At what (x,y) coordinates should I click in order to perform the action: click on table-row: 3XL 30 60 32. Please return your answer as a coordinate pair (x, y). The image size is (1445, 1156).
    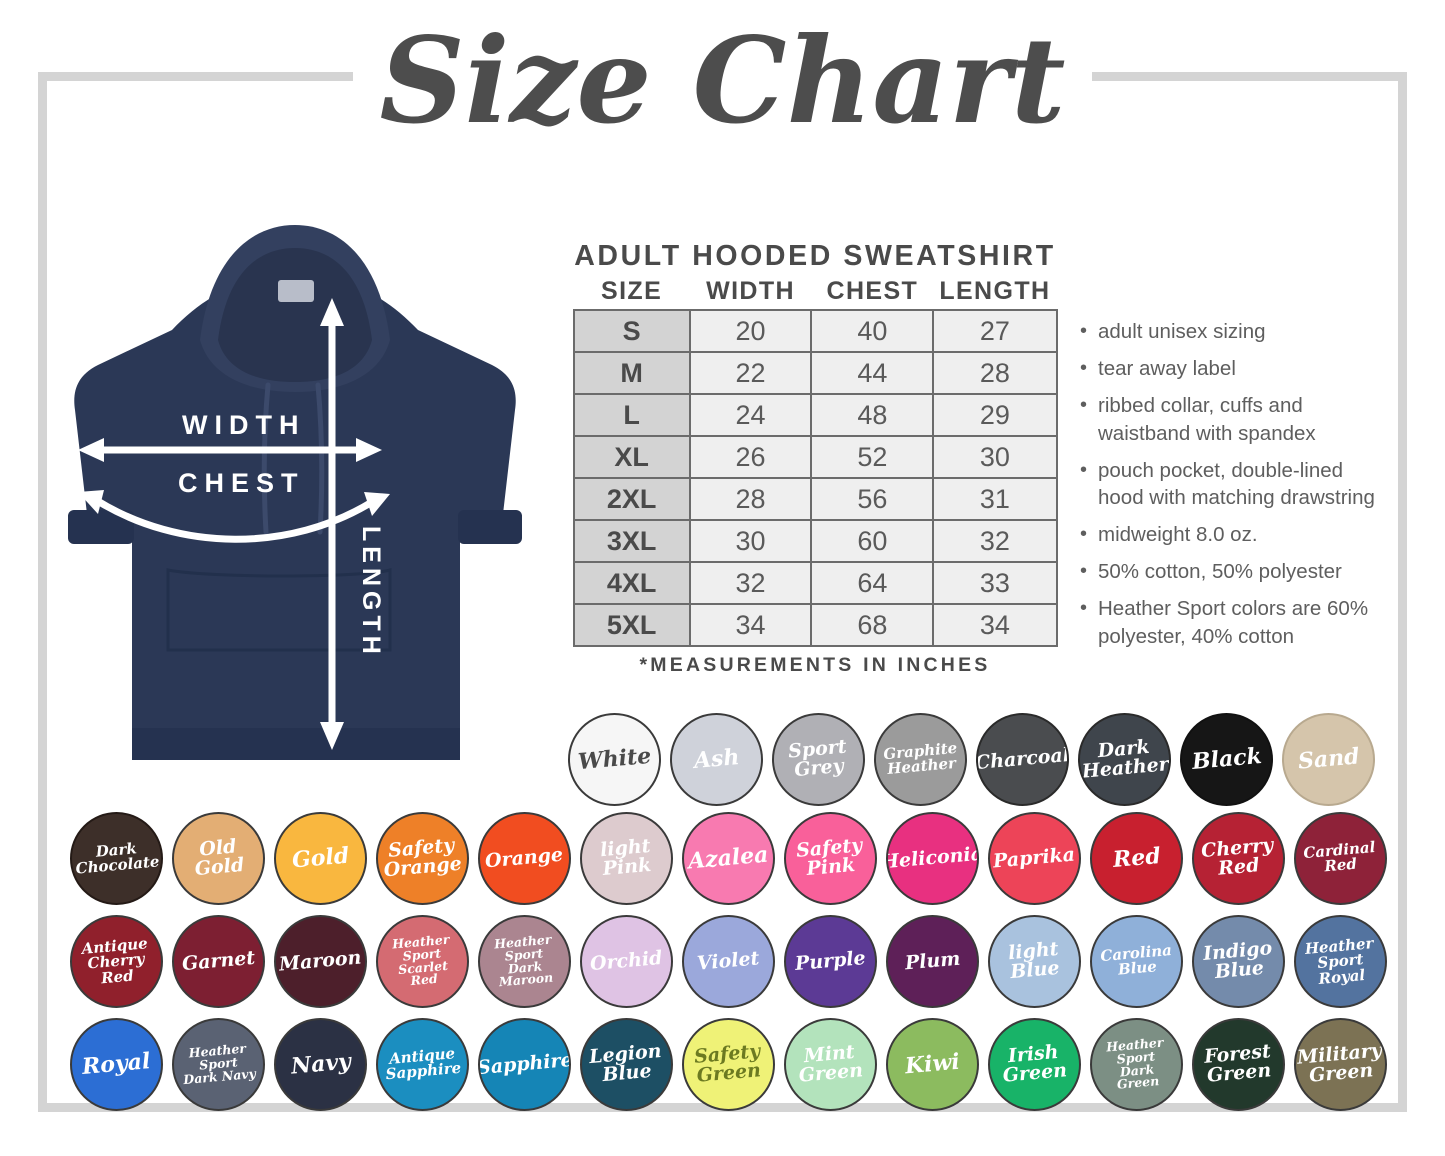
    Looking at the image, I should click on (815, 541).